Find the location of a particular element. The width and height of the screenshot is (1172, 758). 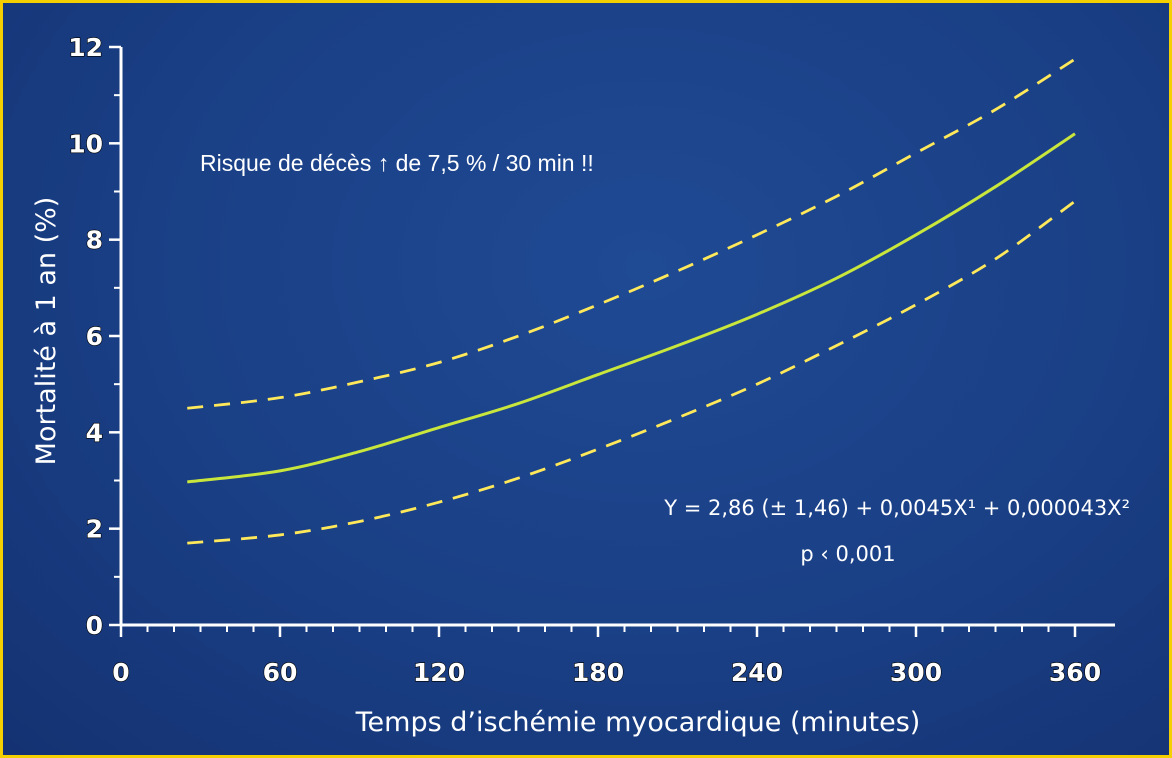

y-tick-label: 4 is located at coordinates (94, 432).